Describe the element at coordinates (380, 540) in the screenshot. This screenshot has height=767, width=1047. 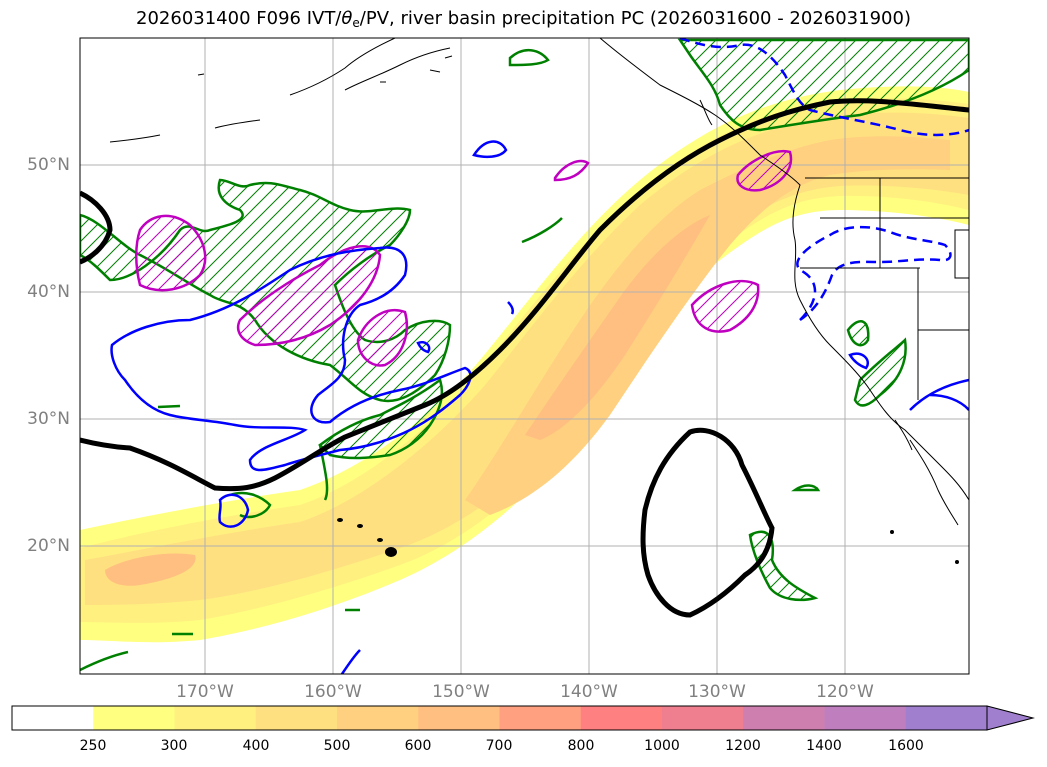
I see `island-maui` at that location.